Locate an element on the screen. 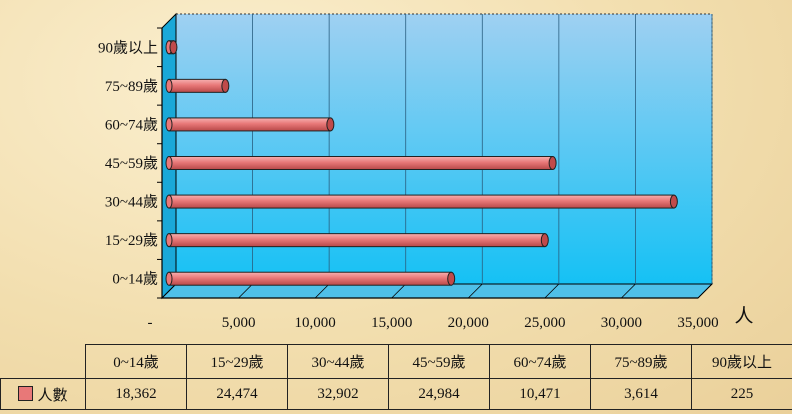 Image resolution: width=792 pixels, height=414 pixels. category-label: 0~14歲 is located at coordinates (135, 279).